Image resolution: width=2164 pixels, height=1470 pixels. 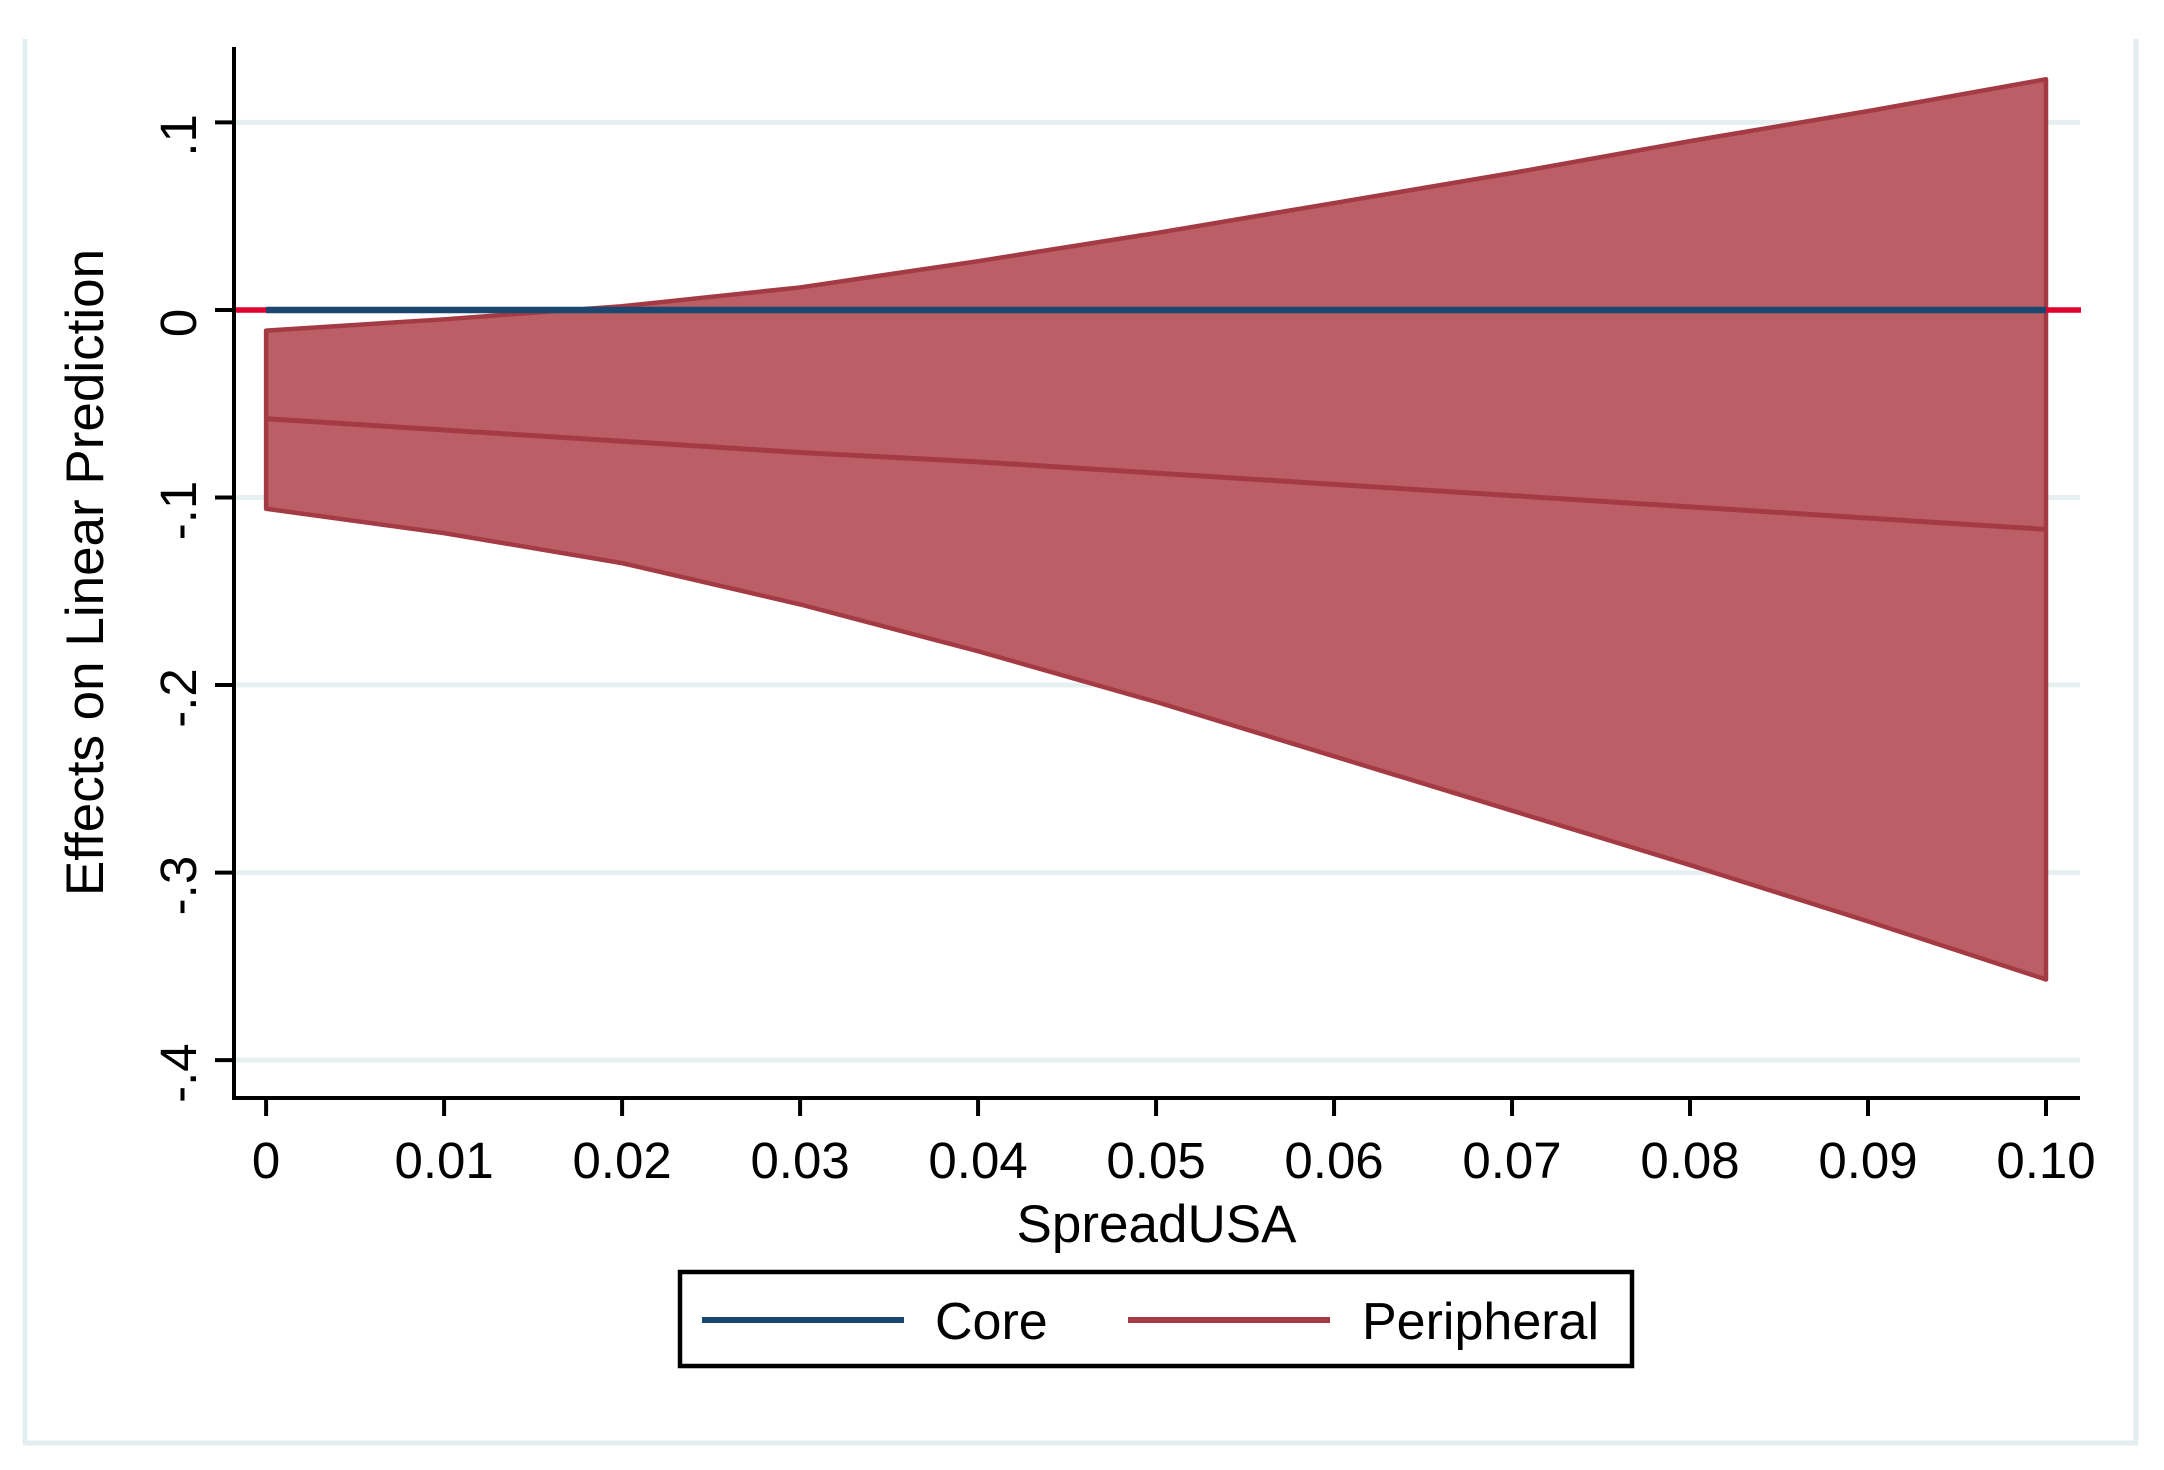 I want to click on y-tick-label: .1, so click(x=178, y=135).